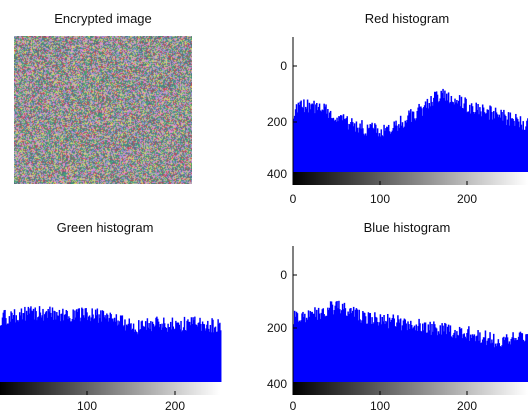 Image resolution: width=528 pixels, height=410 pixels. I want to click on colorbar, so click(110, 388).